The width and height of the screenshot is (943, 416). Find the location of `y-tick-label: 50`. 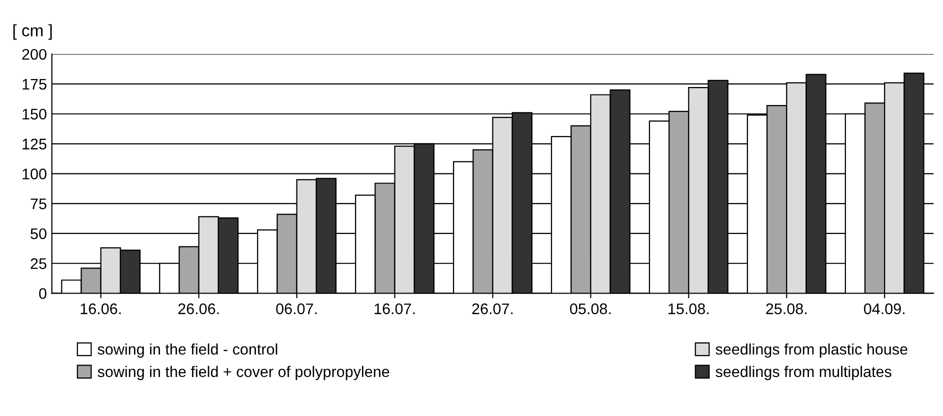

y-tick-label: 50 is located at coordinates (38, 234).